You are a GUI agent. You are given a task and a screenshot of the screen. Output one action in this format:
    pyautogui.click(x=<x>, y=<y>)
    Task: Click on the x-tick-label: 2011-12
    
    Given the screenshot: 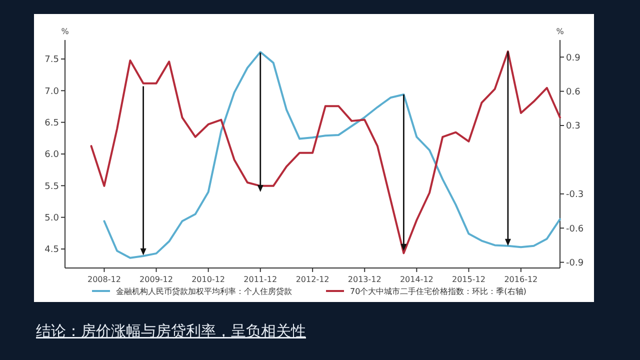 What is the action you would take?
    pyautogui.click(x=261, y=279)
    